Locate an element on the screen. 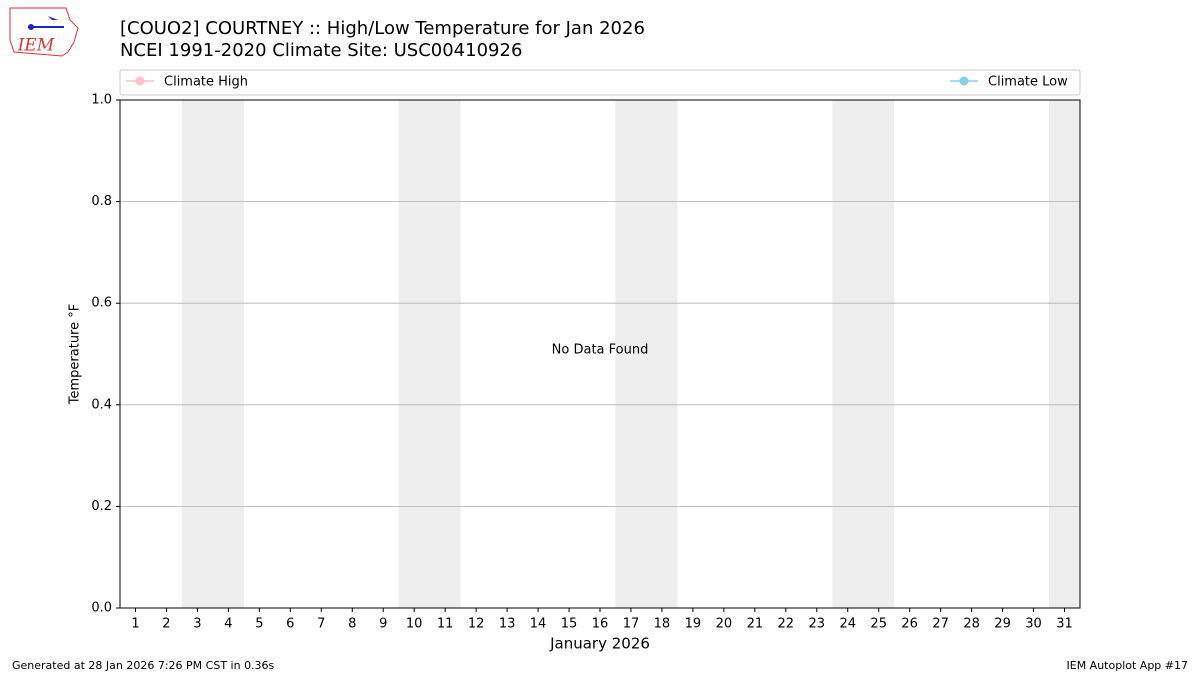  y-tick-label: 0.4 is located at coordinates (101, 404).